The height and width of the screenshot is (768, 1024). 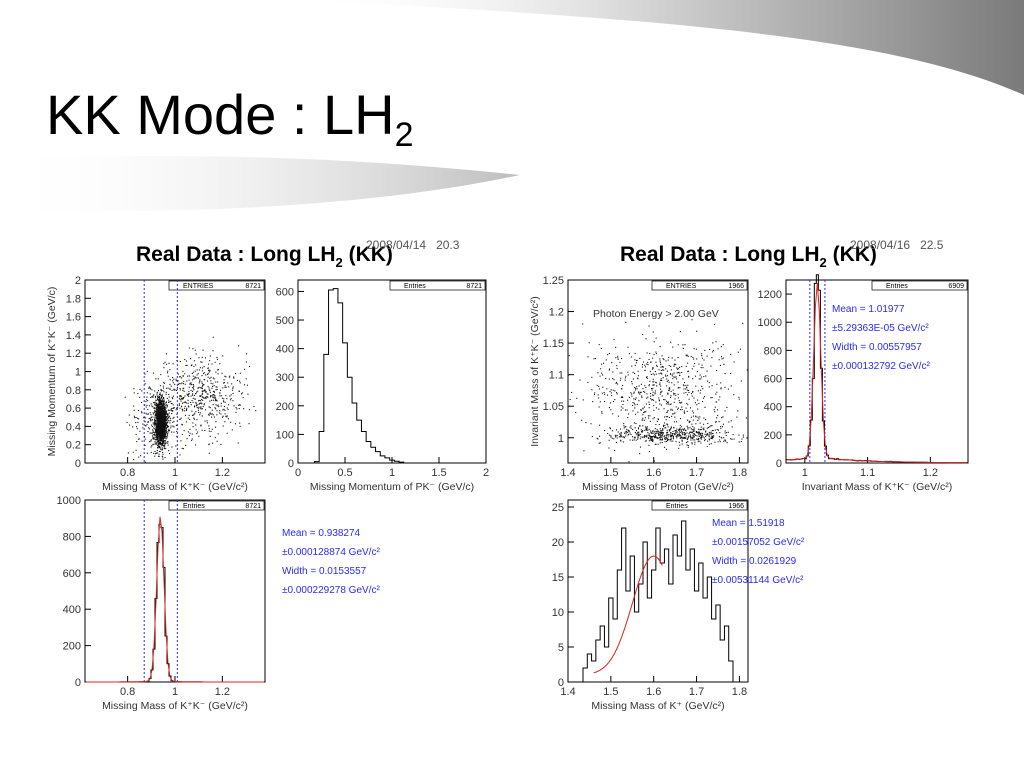 What do you see at coordinates (656, 314) in the screenshot?
I see `p3-annotation: Photon Energy > 2.00 GeV` at bounding box center [656, 314].